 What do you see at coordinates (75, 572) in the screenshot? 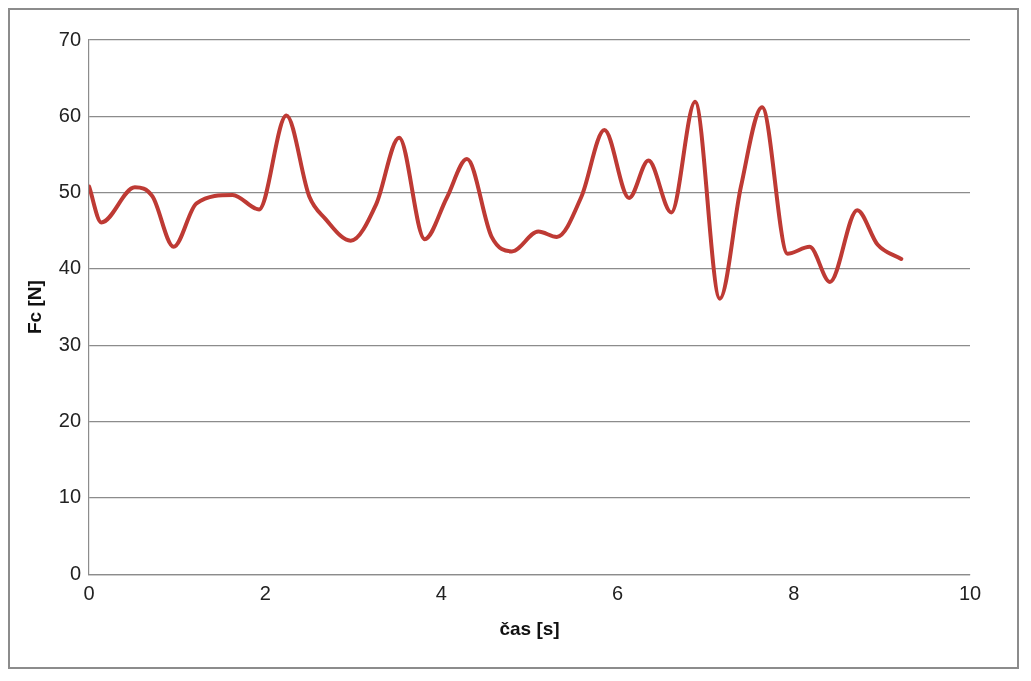
I see `y-tick-label: 0` at bounding box center [75, 572].